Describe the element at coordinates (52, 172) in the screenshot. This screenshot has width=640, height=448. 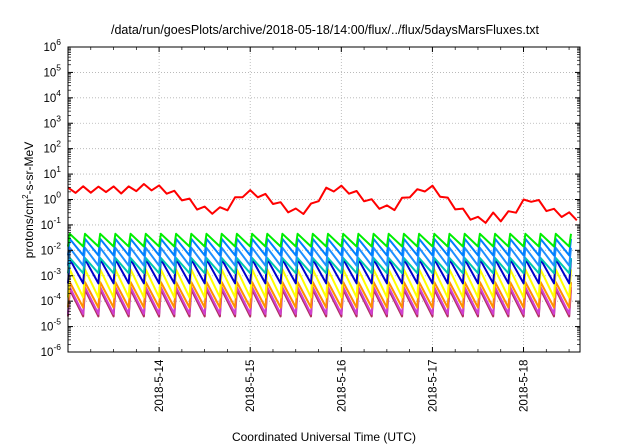
I see `y-tick-label: 10¹` at that location.